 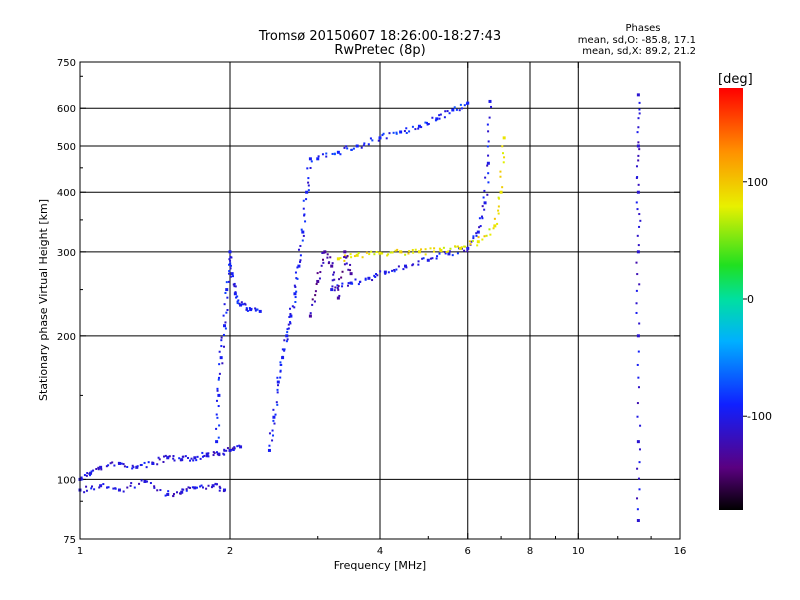 I want to click on x-tick-label: 2, so click(x=230, y=551).